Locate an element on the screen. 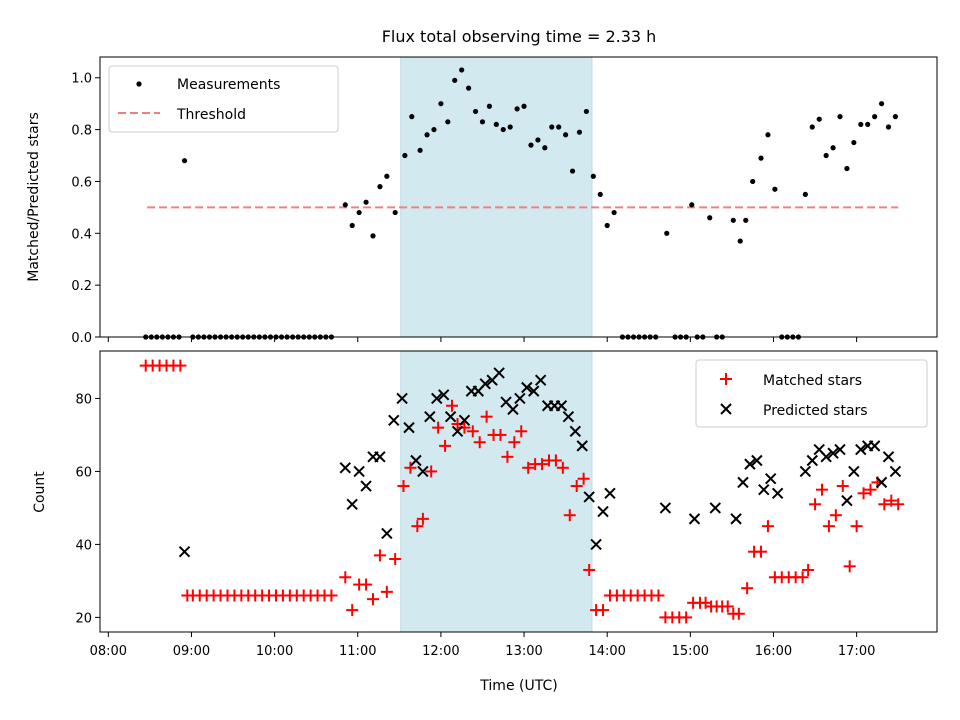 The image size is (960, 720). y-tick-label: 60 is located at coordinates (83, 472).